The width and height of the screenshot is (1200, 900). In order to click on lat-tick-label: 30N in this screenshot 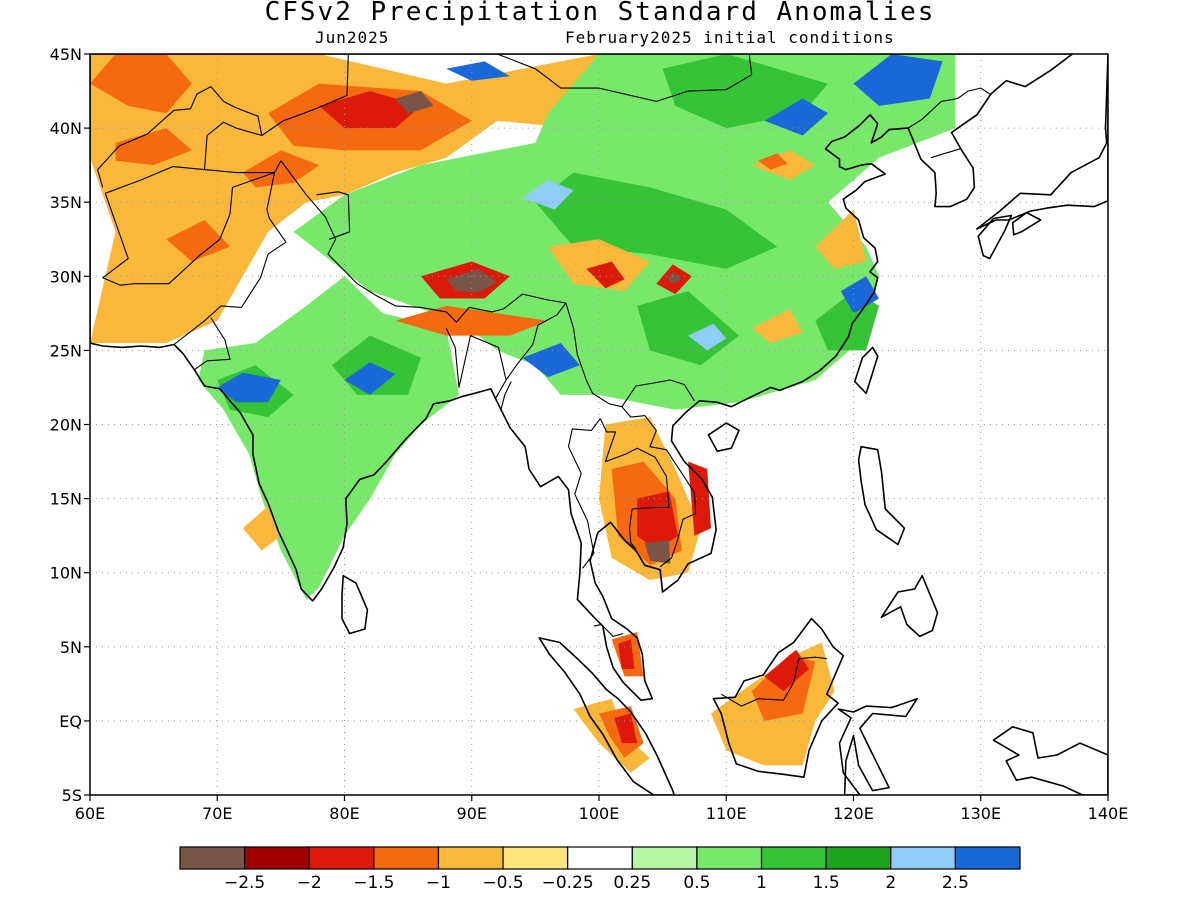, I will do `click(66, 276)`.